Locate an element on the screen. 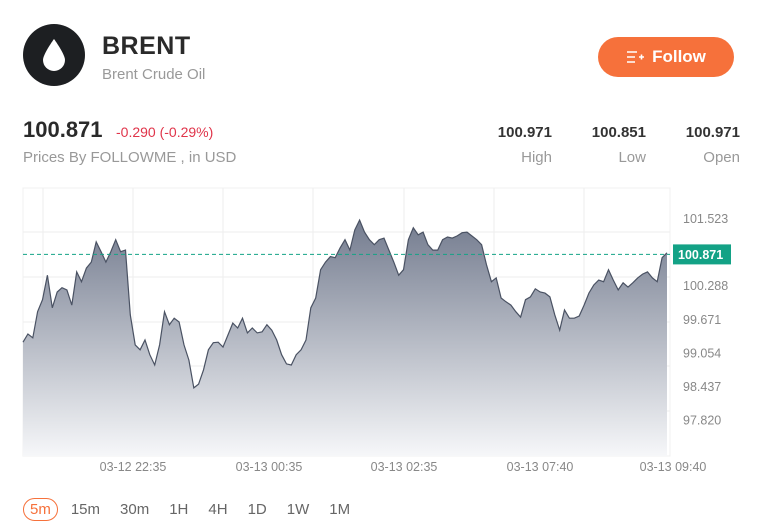 Image resolution: width=763 pixels, height=526 pixels. period-tab-1w: 1W is located at coordinates (298, 509).